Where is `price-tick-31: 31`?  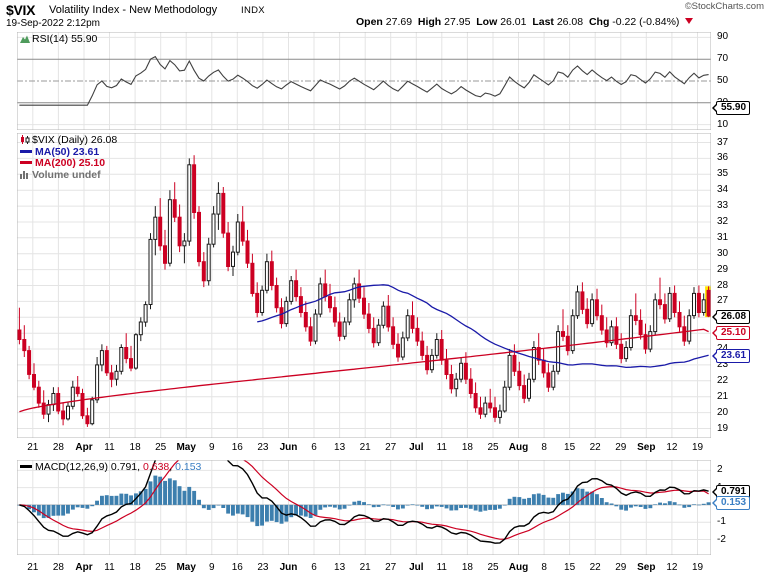 price-tick-31: 31 is located at coordinates (723, 237).